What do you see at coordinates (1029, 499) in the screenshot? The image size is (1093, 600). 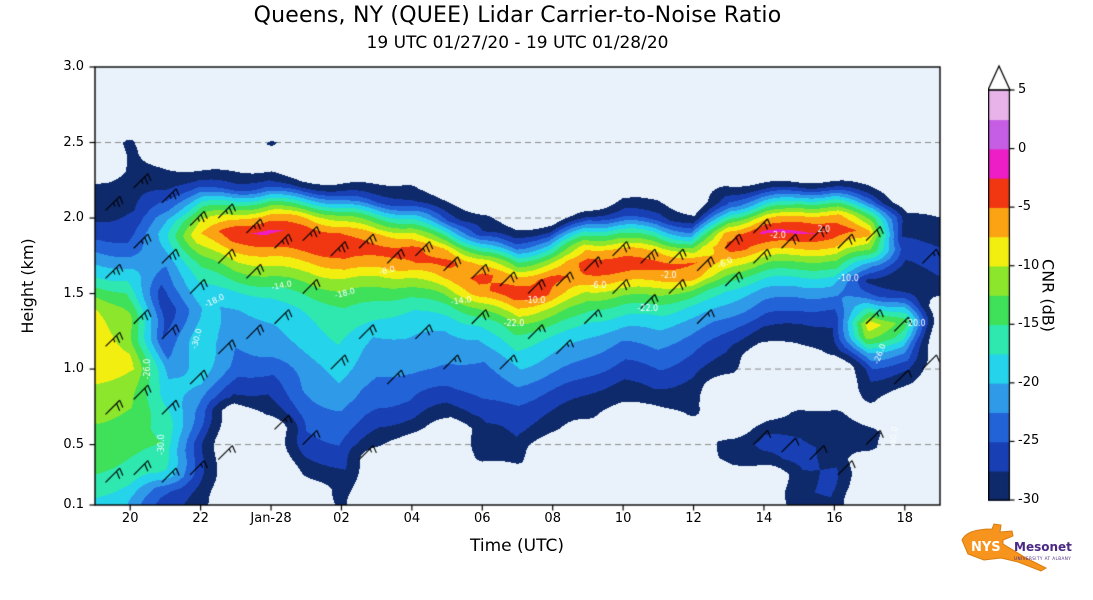 I see `colorbar-tick-label: -30` at bounding box center [1029, 499].